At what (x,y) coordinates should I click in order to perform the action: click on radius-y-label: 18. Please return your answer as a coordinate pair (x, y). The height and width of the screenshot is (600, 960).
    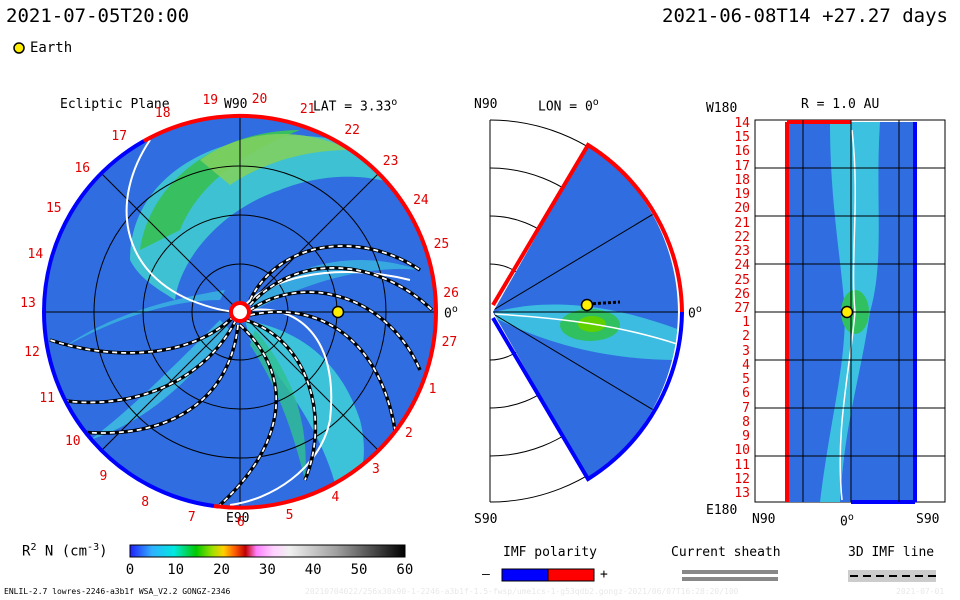
    Looking at the image, I should click on (742, 180).